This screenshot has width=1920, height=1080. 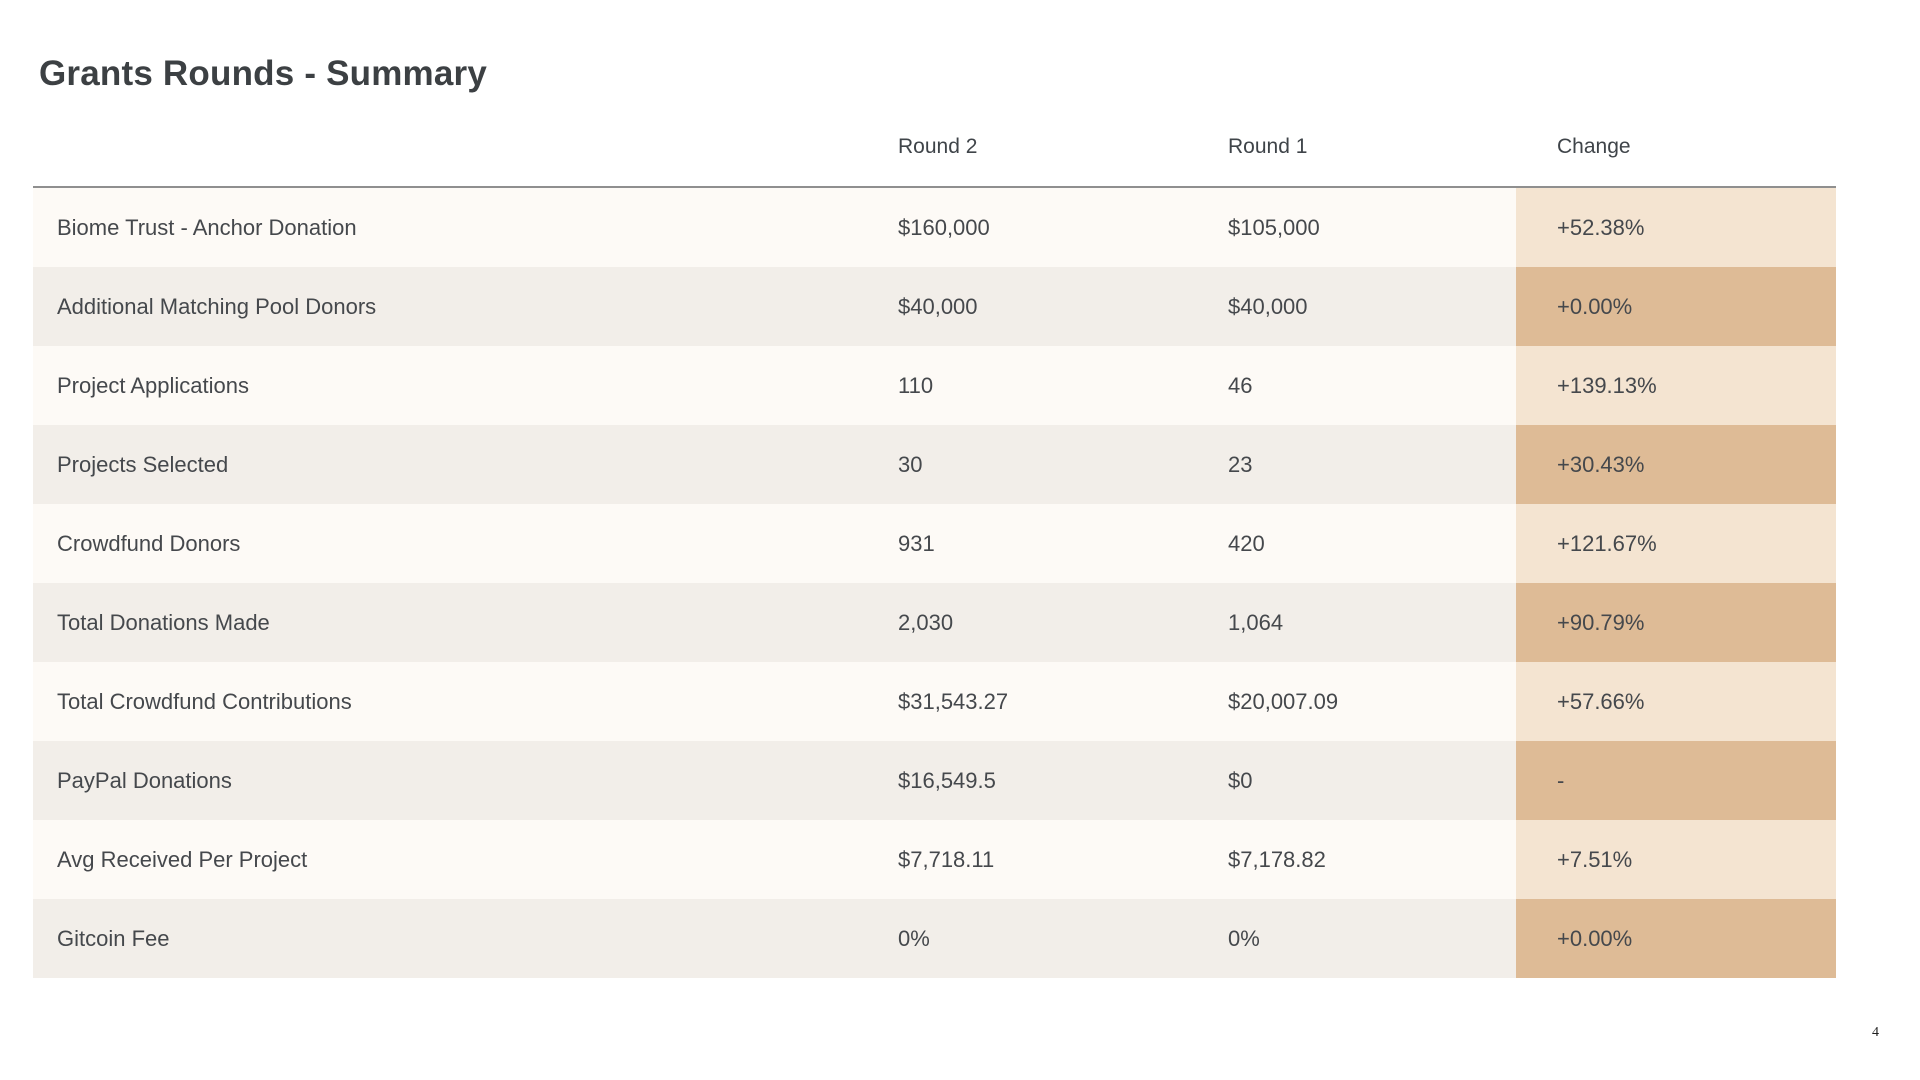 What do you see at coordinates (207, 227) in the screenshot?
I see `row-label: Biome Trust - Anchor Donation` at bounding box center [207, 227].